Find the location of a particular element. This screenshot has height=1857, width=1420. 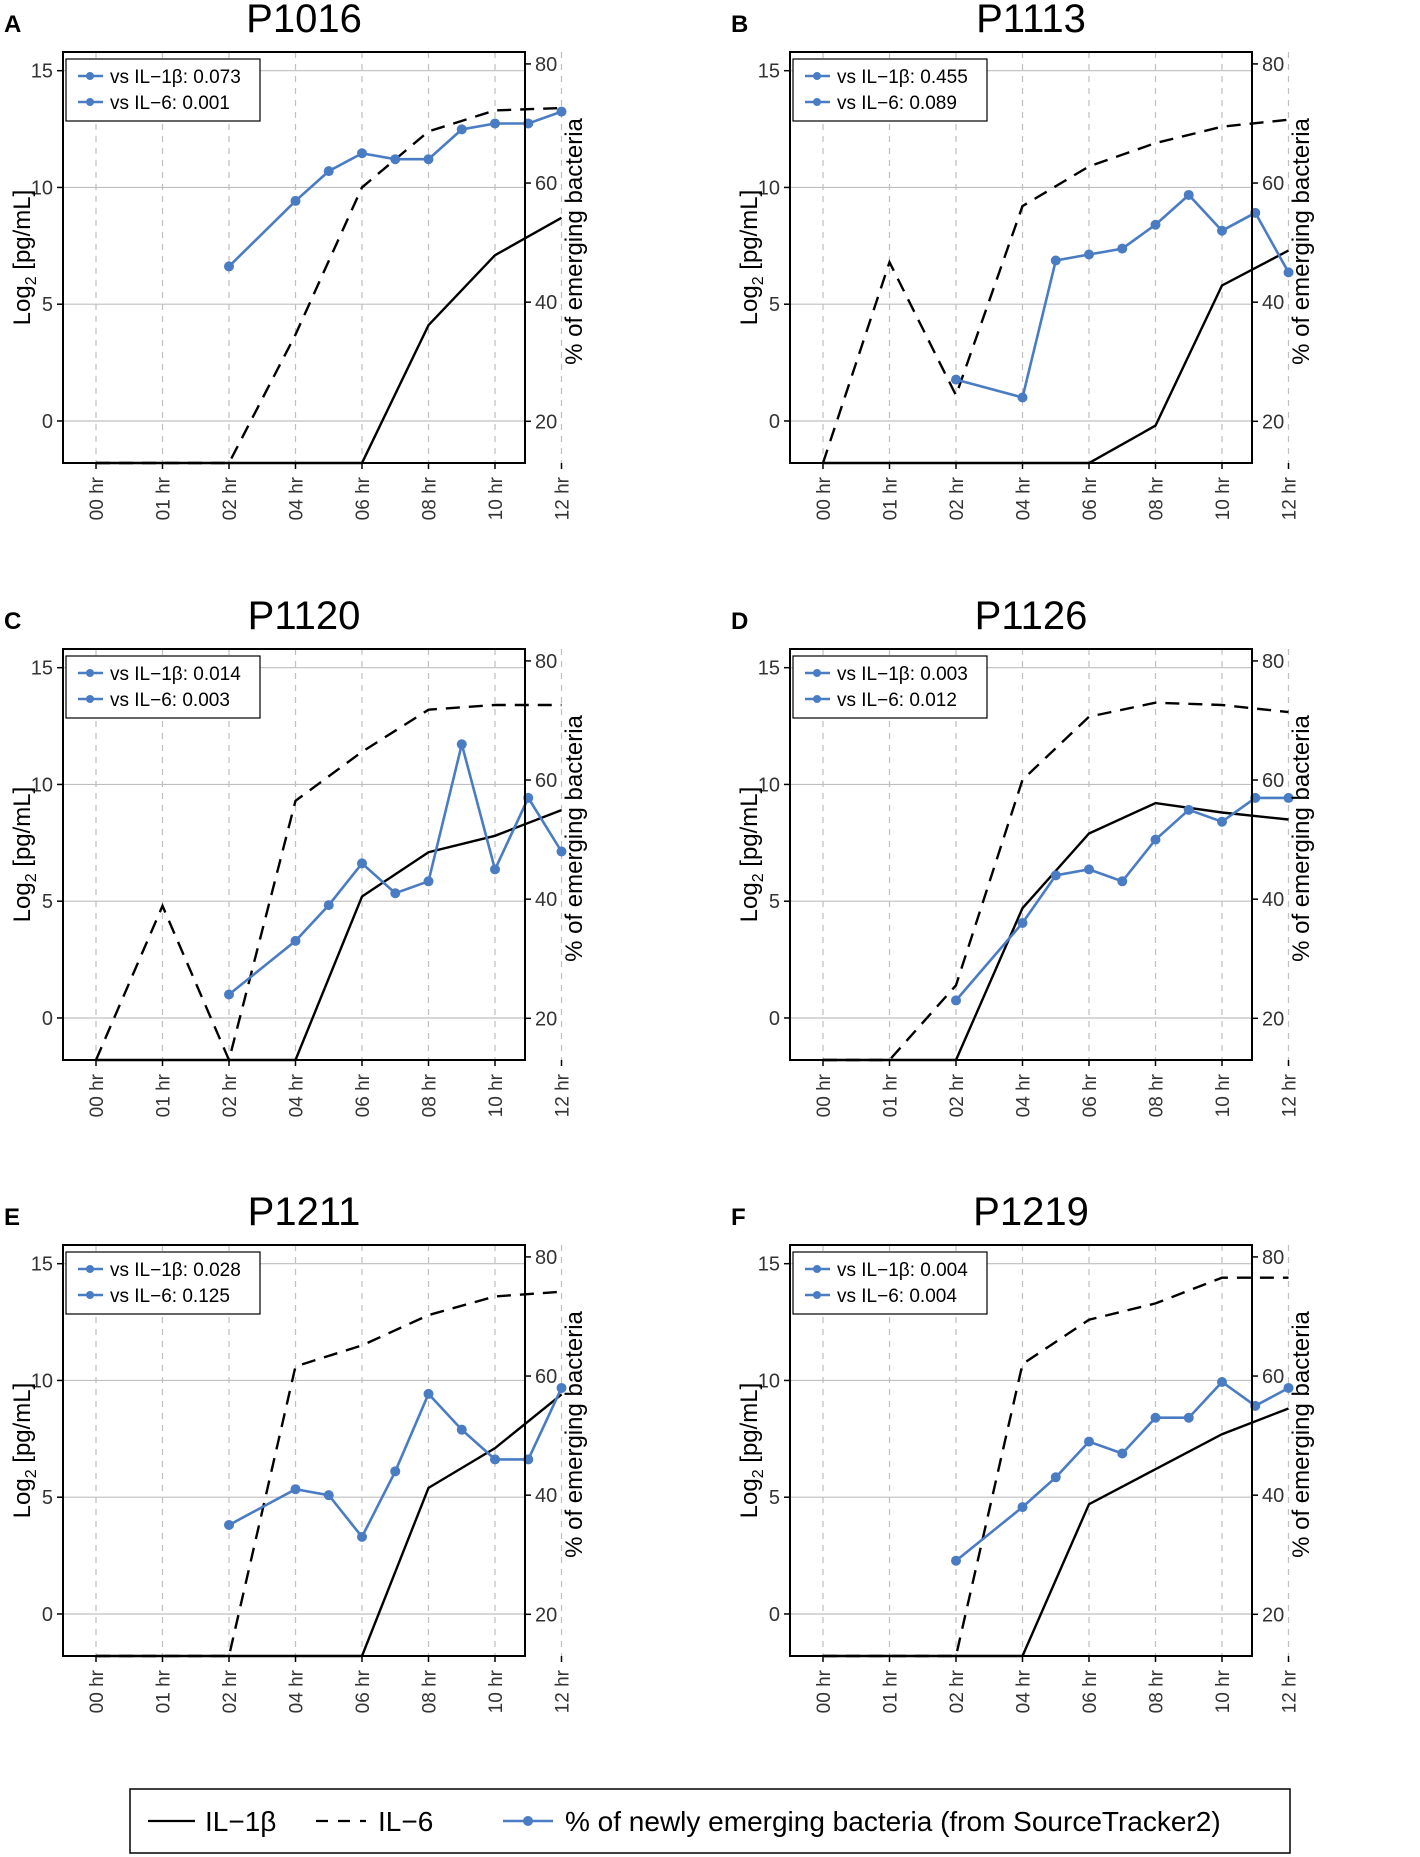

panel-title: P1219 is located at coordinates (1031, 1212).